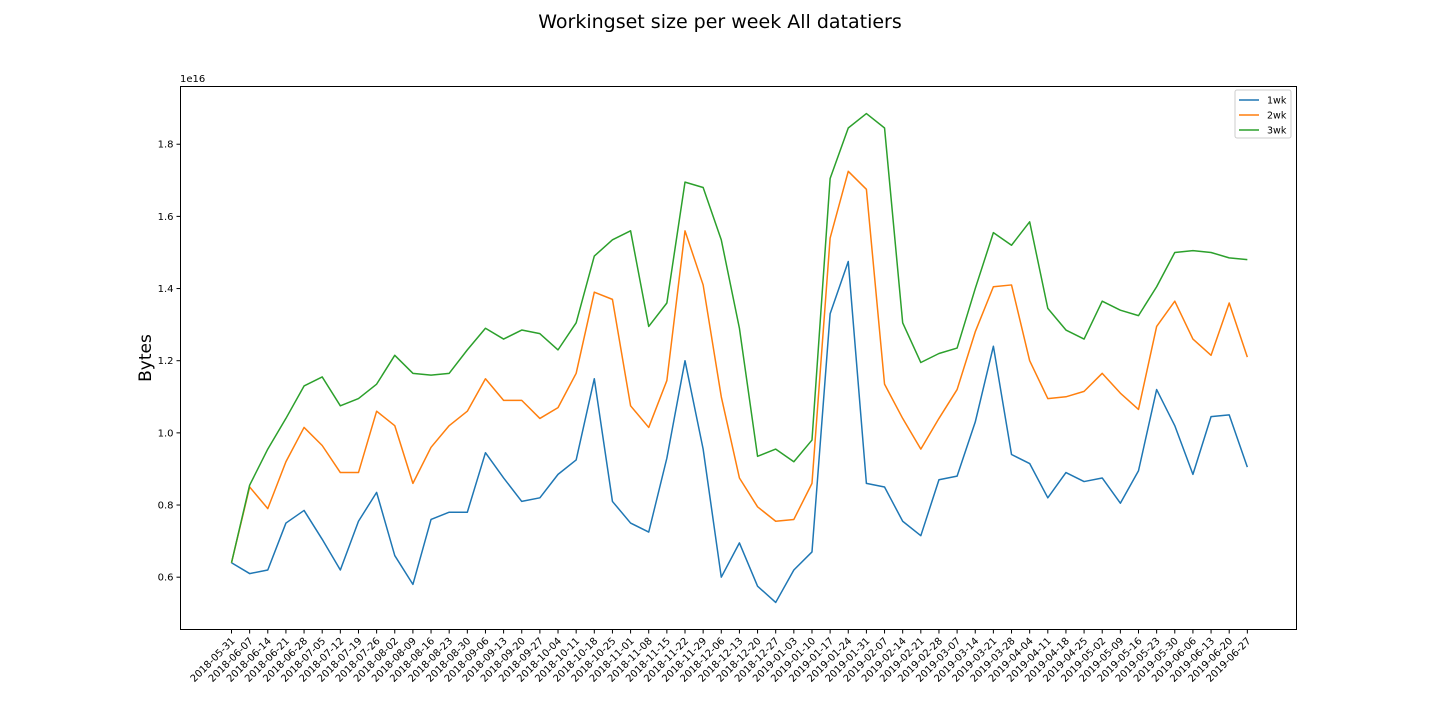 The height and width of the screenshot is (720, 1440). Describe the element at coordinates (166, 578) in the screenshot. I see `y-tick-label: 0.6` at that location.